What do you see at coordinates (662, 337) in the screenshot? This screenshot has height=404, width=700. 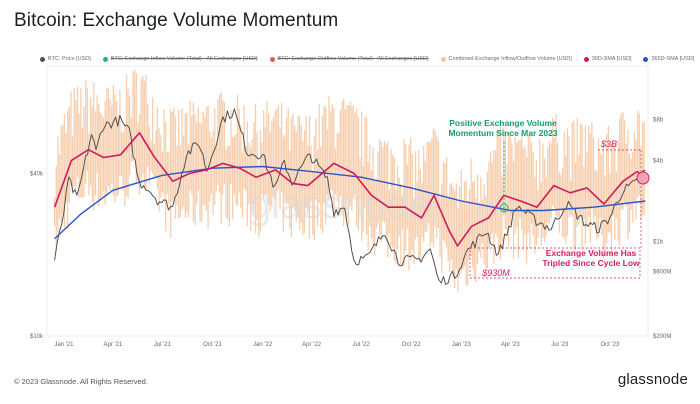 I see `y-right-tick-label: $200M` at bounding box center [662, 337].